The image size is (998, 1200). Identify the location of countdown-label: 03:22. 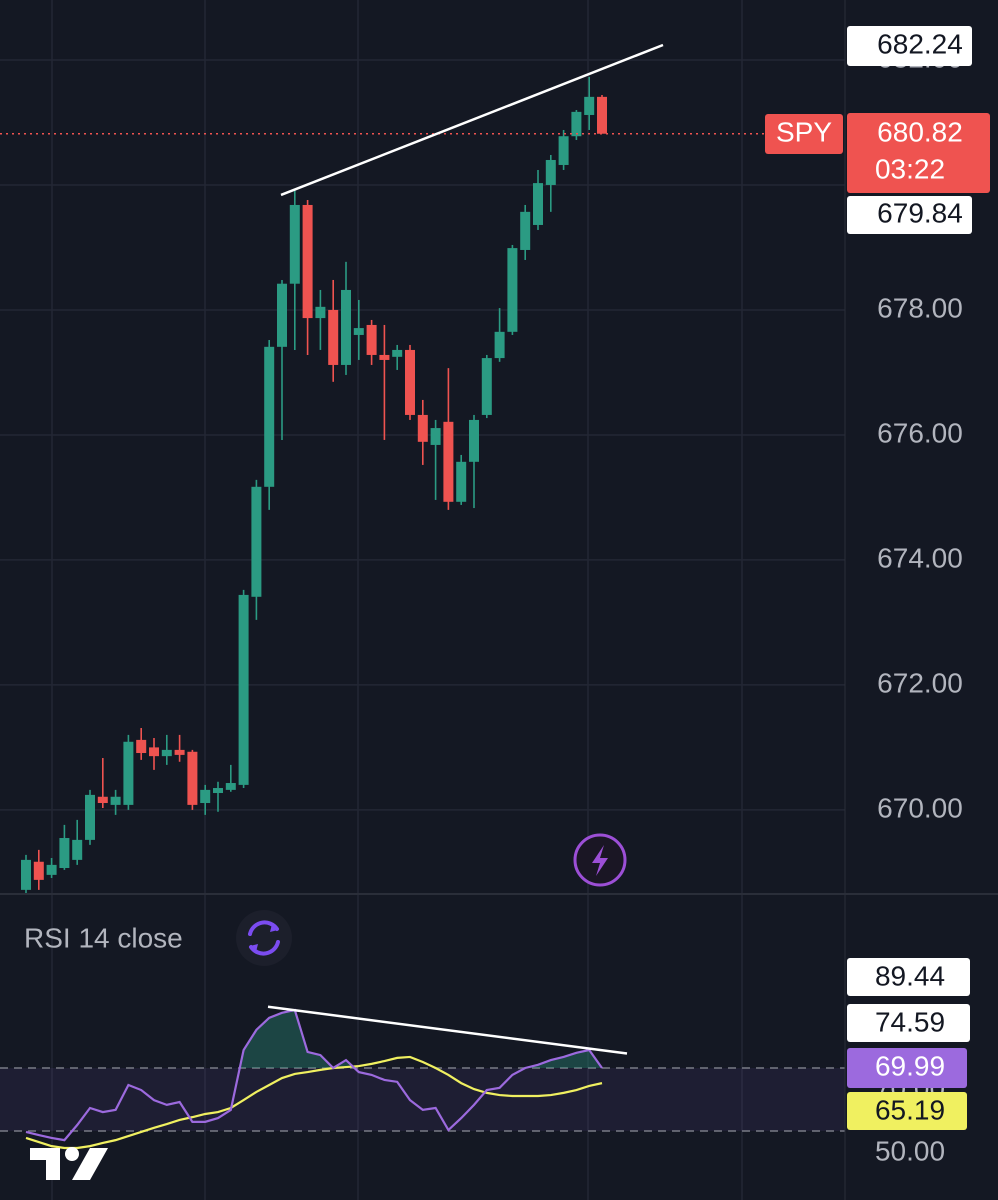
(910, 168).